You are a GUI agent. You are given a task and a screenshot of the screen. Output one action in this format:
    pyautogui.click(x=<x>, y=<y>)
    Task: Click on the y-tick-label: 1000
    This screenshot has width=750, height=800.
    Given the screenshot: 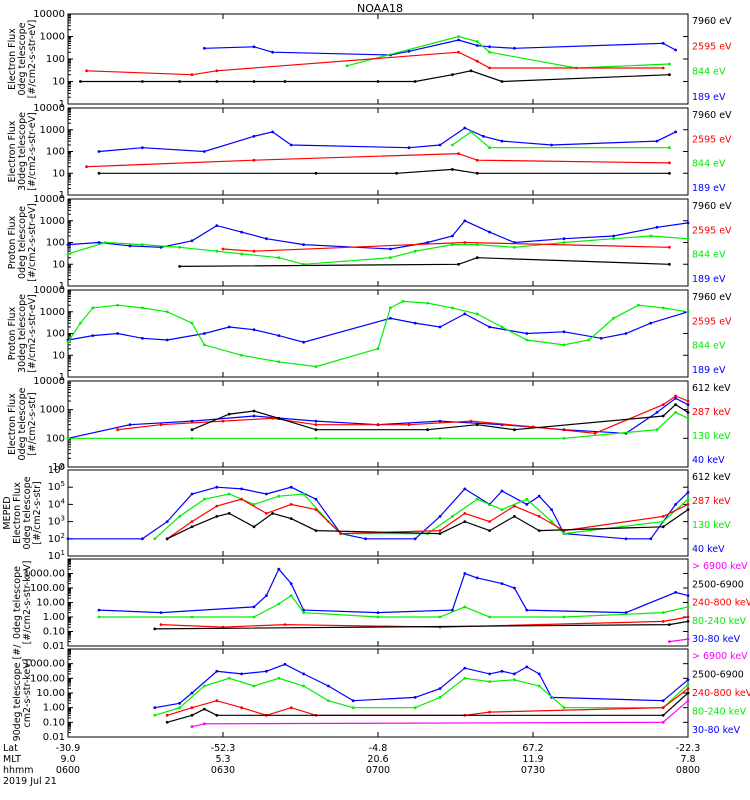 What is the action you would take?
    pyautogui.click(x=52, y=312)
    